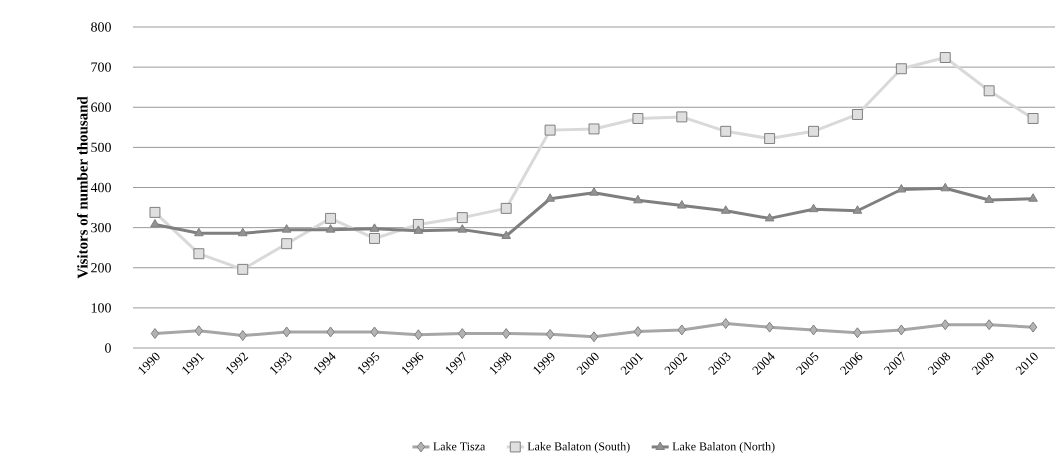 This screenshot has height=457, width=1059. I want to click on x-tick-label: 2001, so click(632, 364).